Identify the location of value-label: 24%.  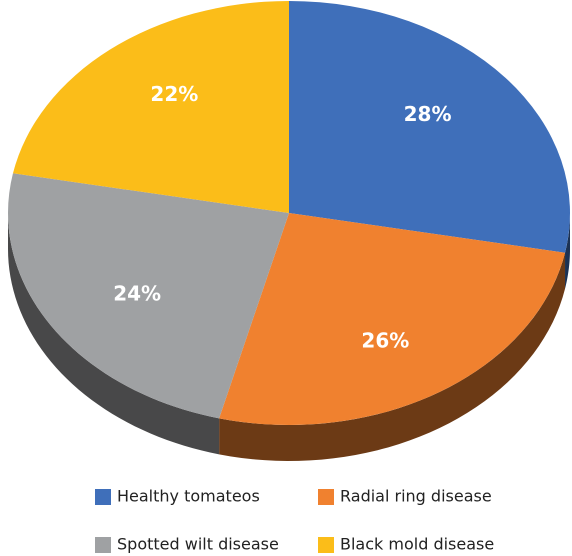
(137, 293).